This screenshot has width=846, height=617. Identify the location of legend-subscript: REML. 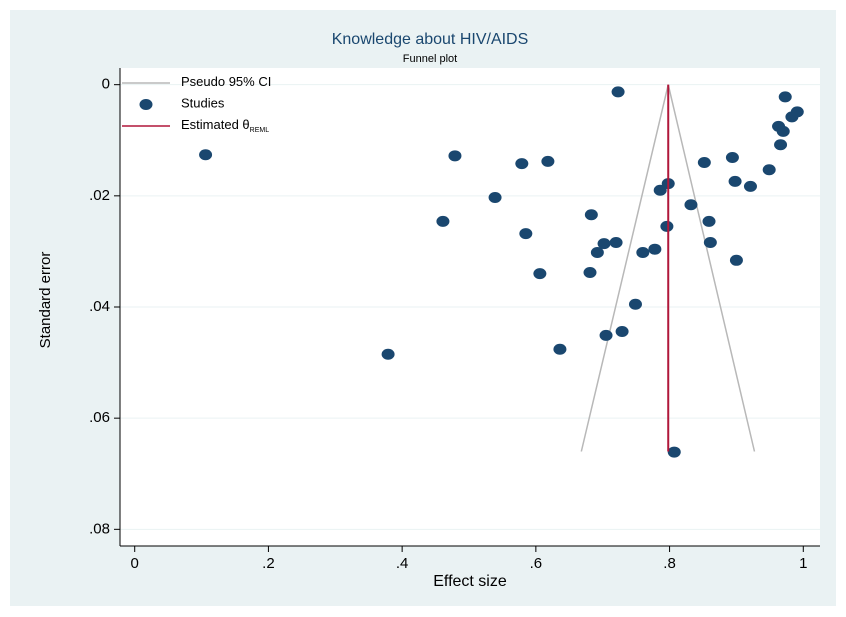
(260, 130).